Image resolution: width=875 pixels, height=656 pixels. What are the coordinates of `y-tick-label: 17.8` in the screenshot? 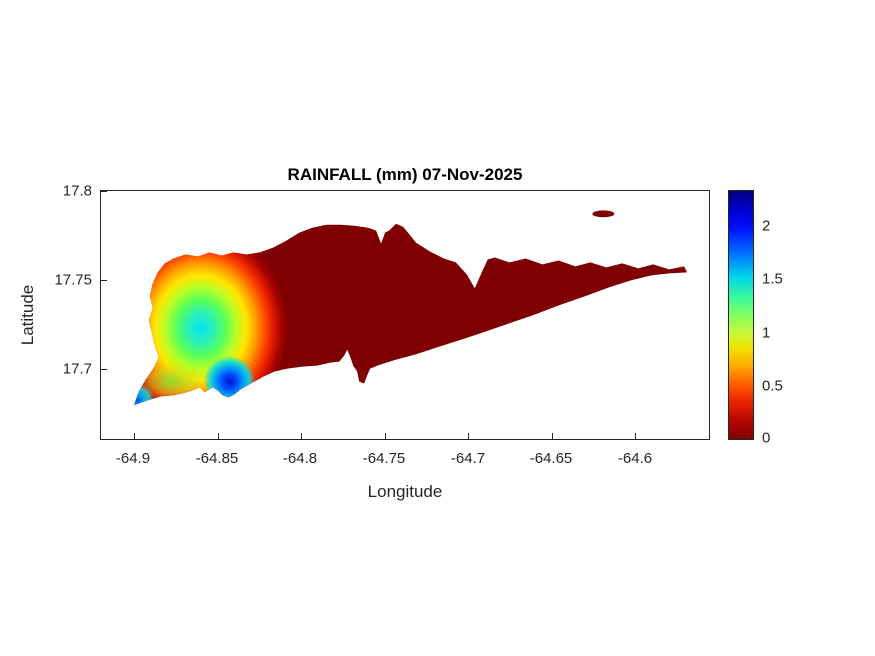 It's located at (77, 191).